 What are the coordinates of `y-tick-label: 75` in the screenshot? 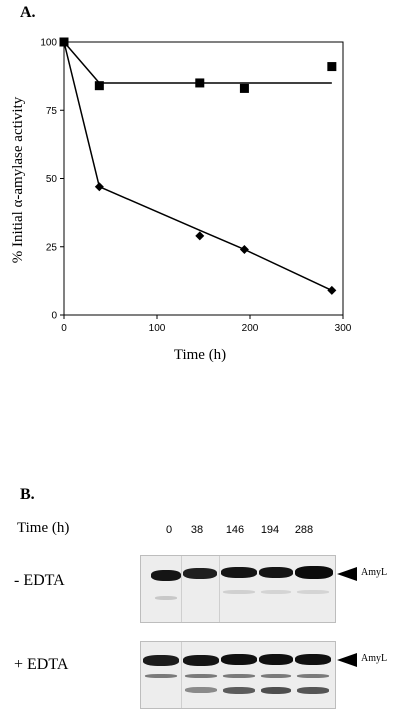 It's located at (52, 111).